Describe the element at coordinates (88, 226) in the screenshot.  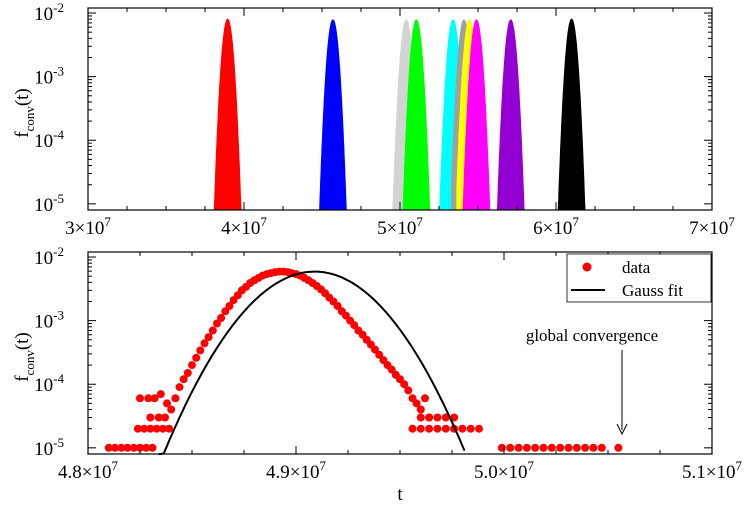
I see `top-xtick-label-0: 3×10⁷` at that location.